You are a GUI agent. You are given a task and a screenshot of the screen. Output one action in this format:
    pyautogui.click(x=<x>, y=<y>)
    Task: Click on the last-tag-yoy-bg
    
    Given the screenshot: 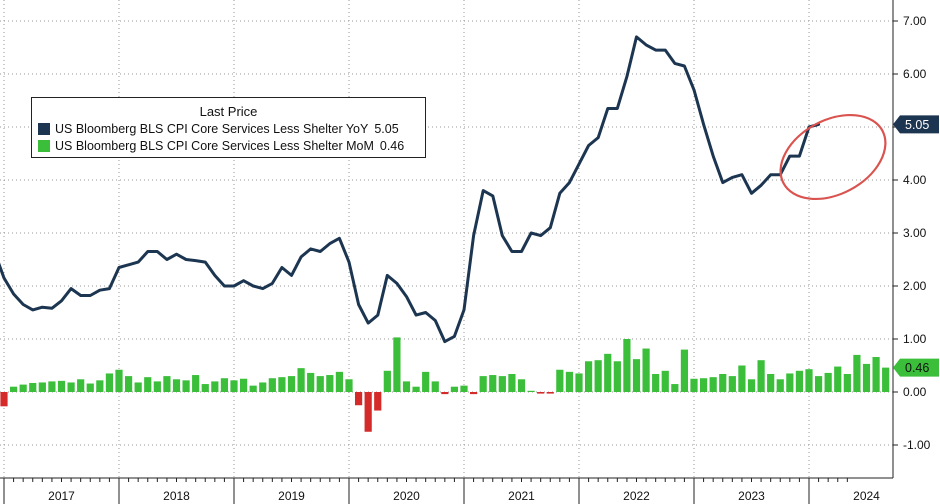 What is the action you would take?
    pyautogui.click(x=916, y=124)
    